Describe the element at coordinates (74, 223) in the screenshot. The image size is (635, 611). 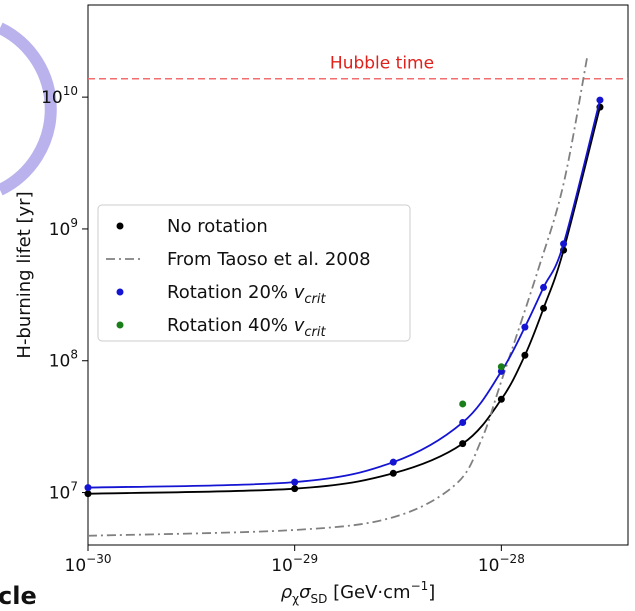
I see `tick-exponent: 9` at that location.